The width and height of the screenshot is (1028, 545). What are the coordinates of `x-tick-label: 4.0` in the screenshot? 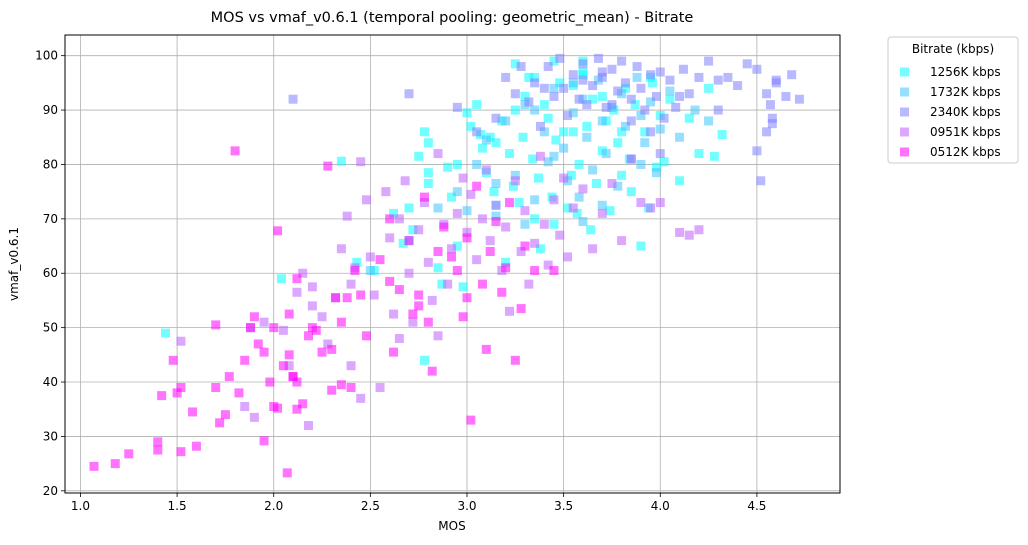 It's located at (660, 506).